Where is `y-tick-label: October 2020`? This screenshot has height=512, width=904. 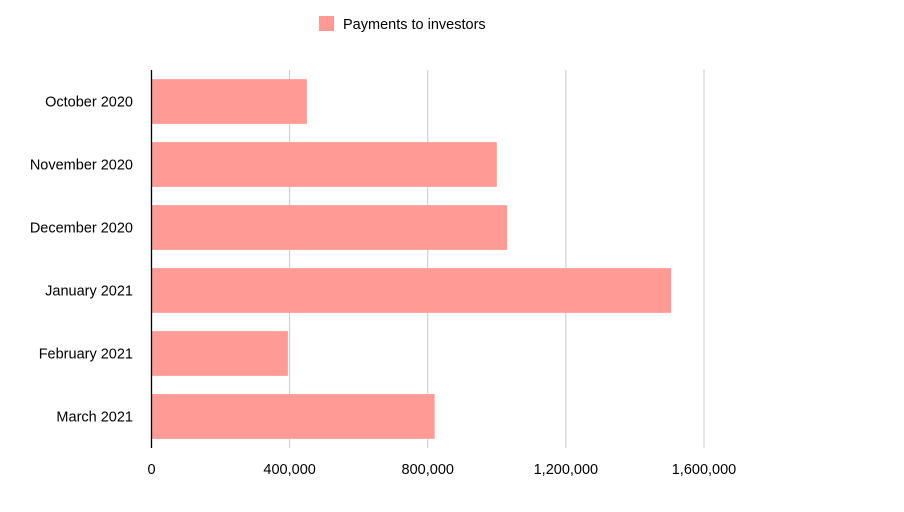
y-tick-label: October 2020 is located at coordinates (89, 103).